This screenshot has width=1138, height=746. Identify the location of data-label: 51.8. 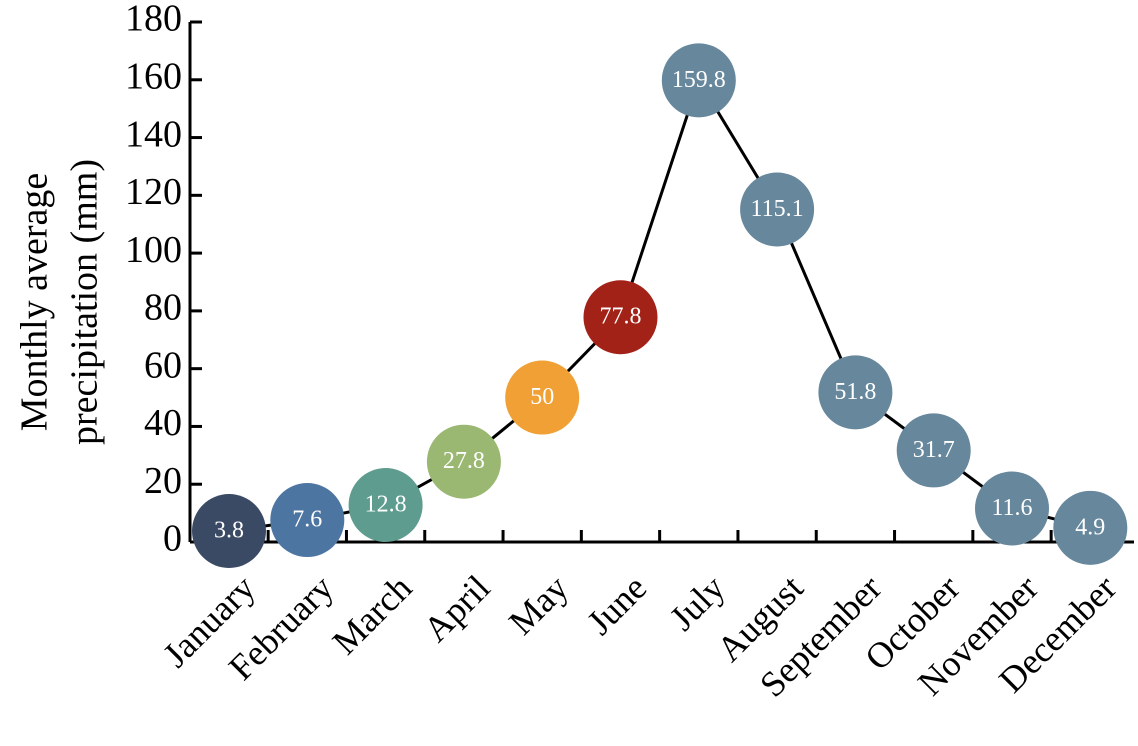
(855, 392).